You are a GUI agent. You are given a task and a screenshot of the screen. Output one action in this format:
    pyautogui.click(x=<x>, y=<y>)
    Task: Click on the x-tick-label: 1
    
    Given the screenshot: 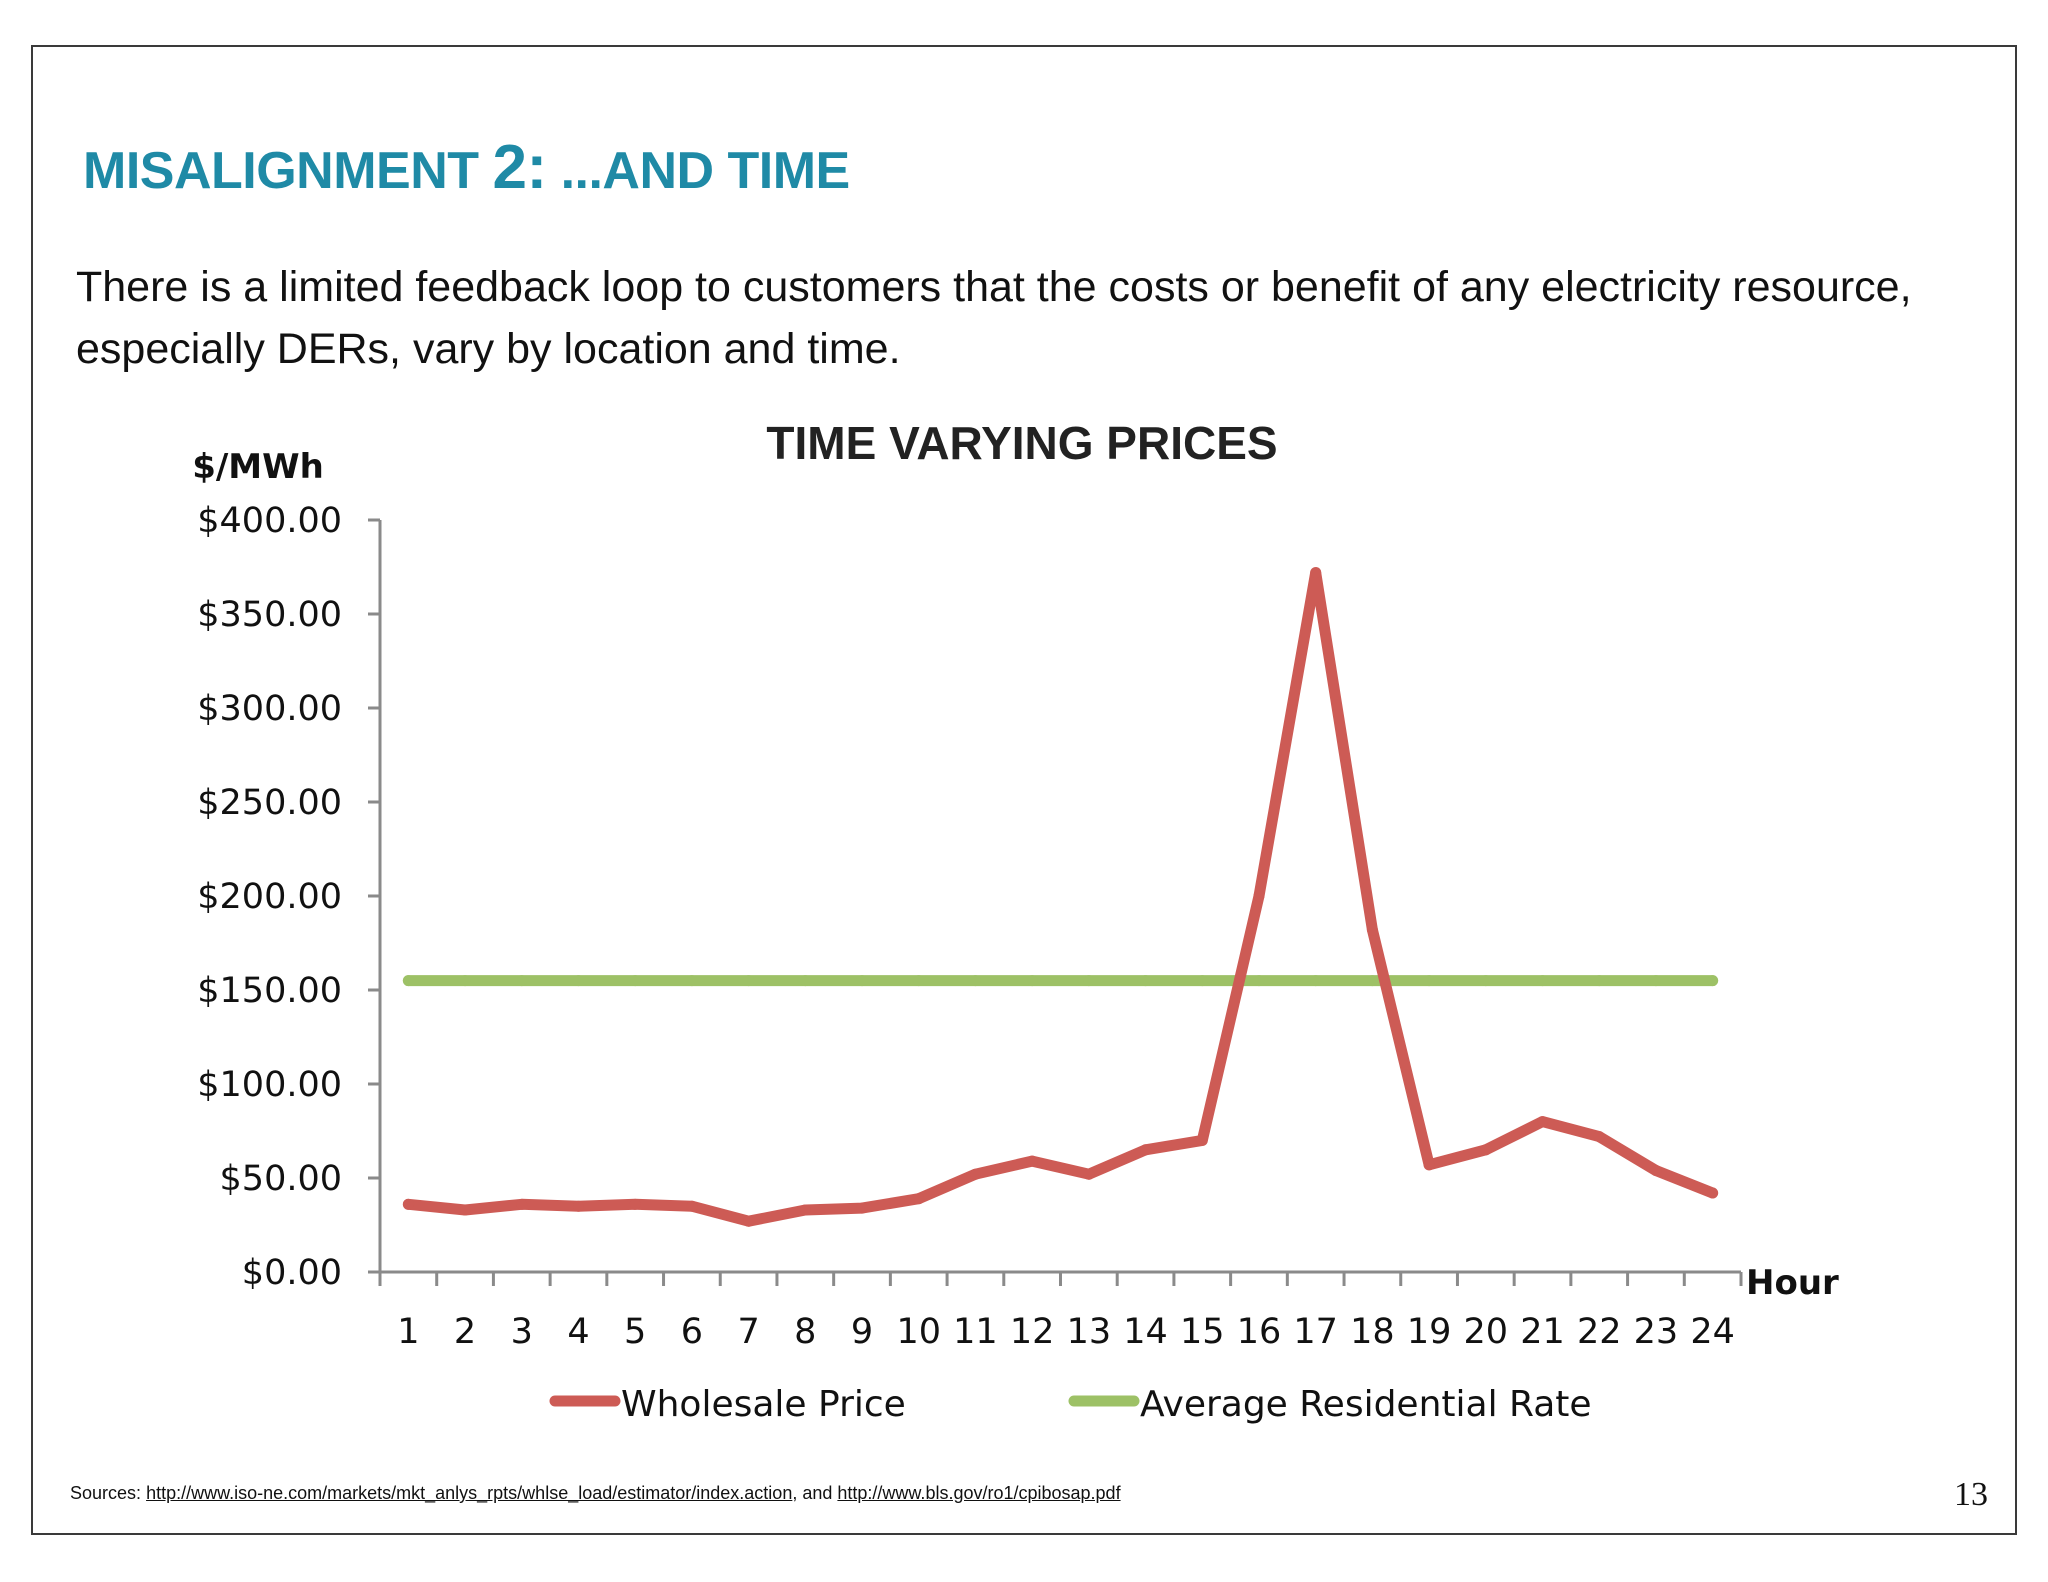 What is the action you would take?
    pyautogui.click(x=408, y=1332)
    